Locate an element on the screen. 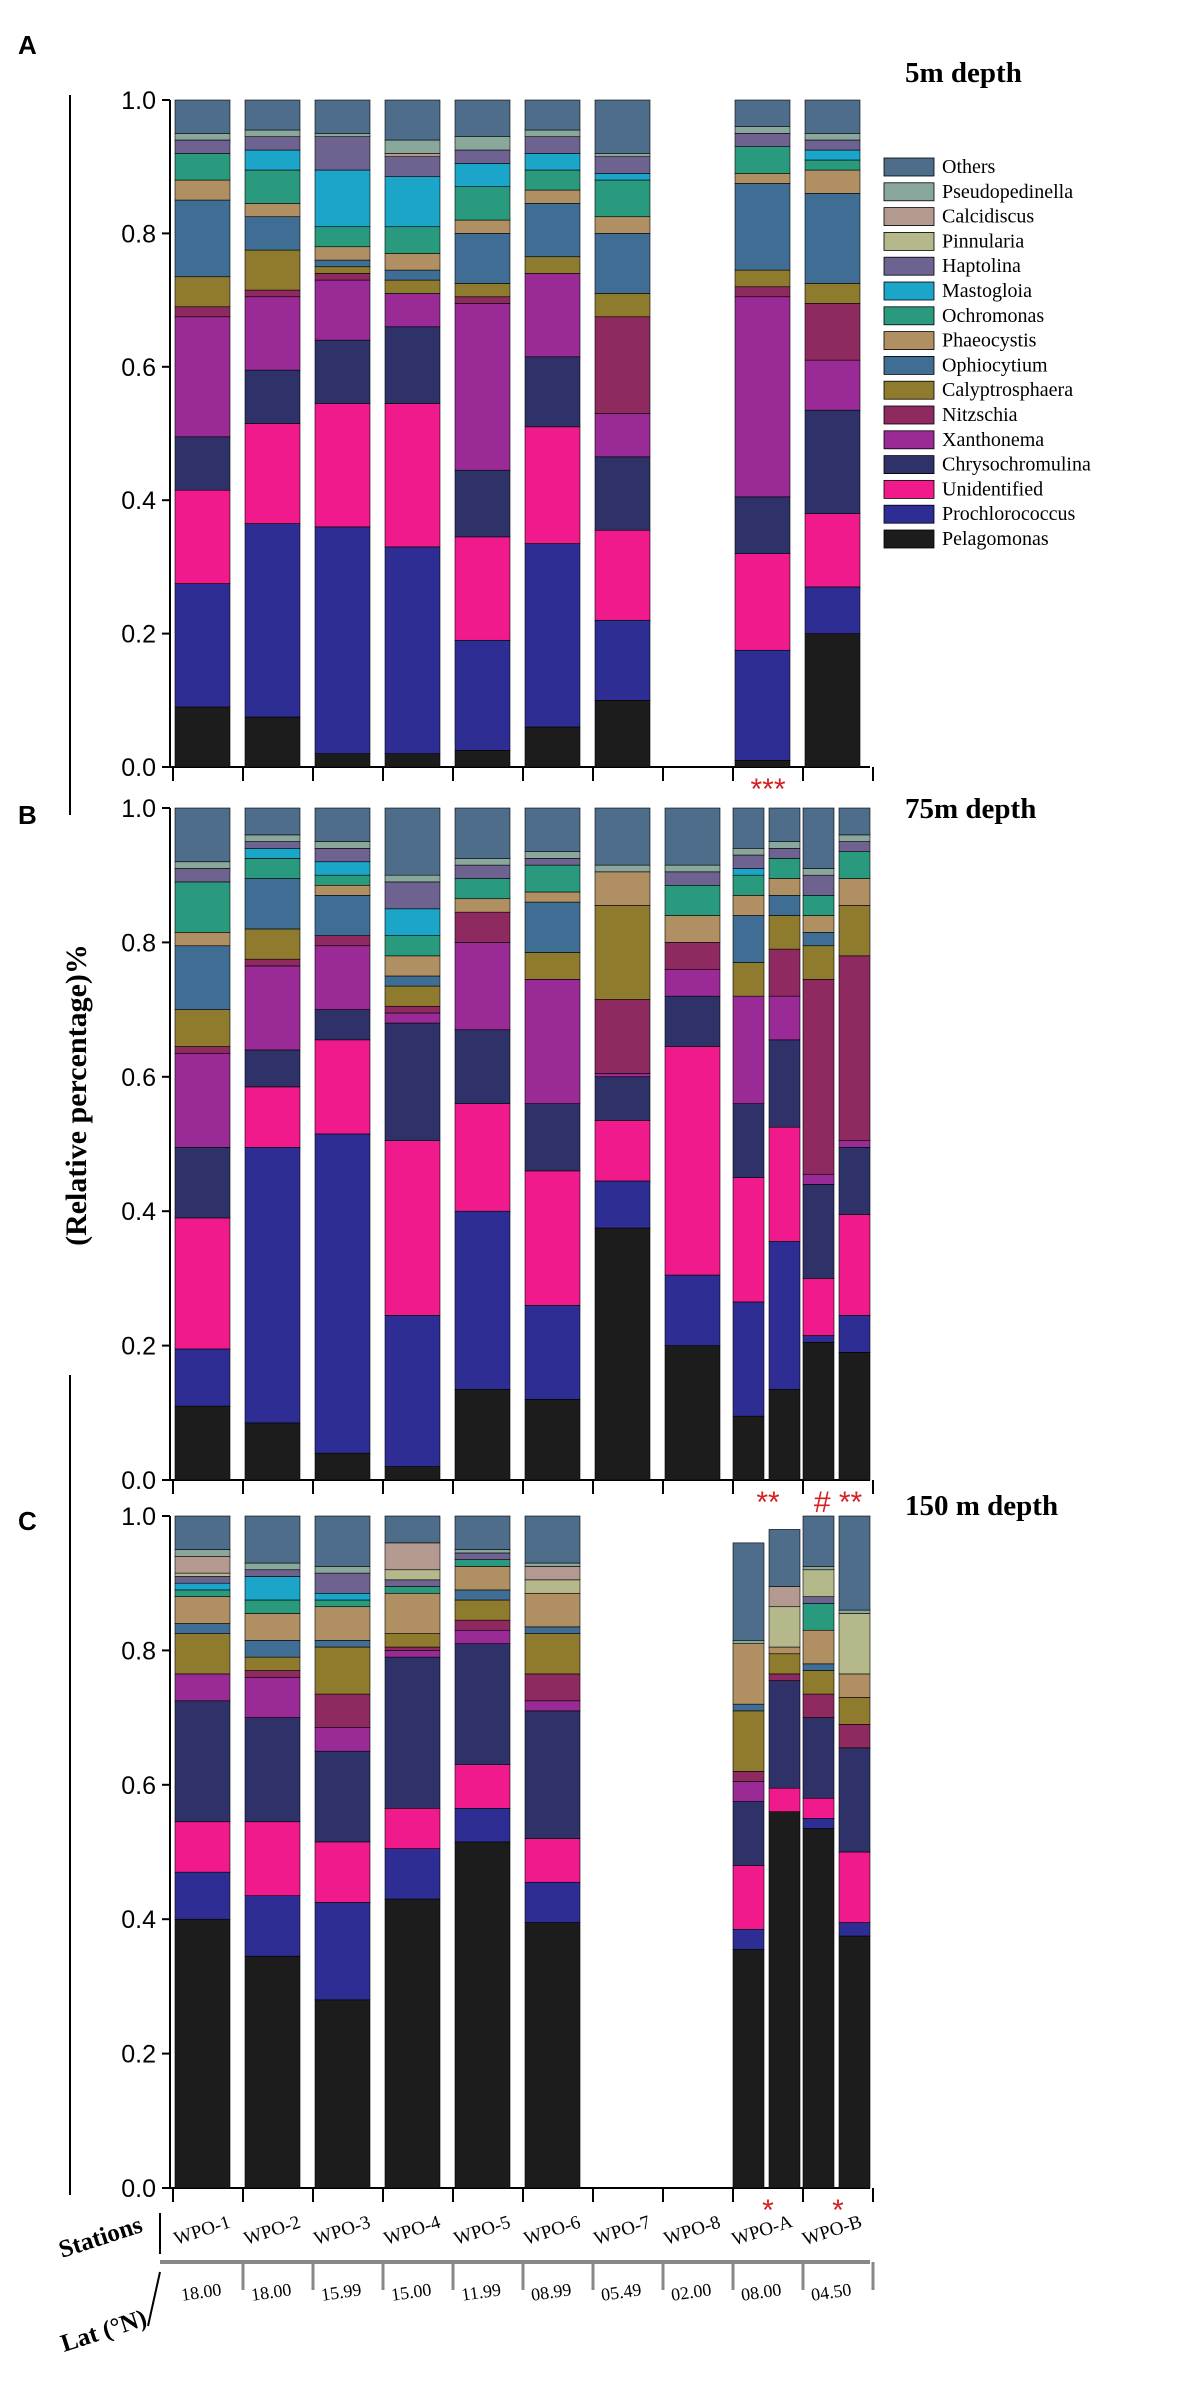 The width and height of the screenshot is (1183, 2387). lat-label-wpo-b: 04.50 is located at coordinates (831, 2291).